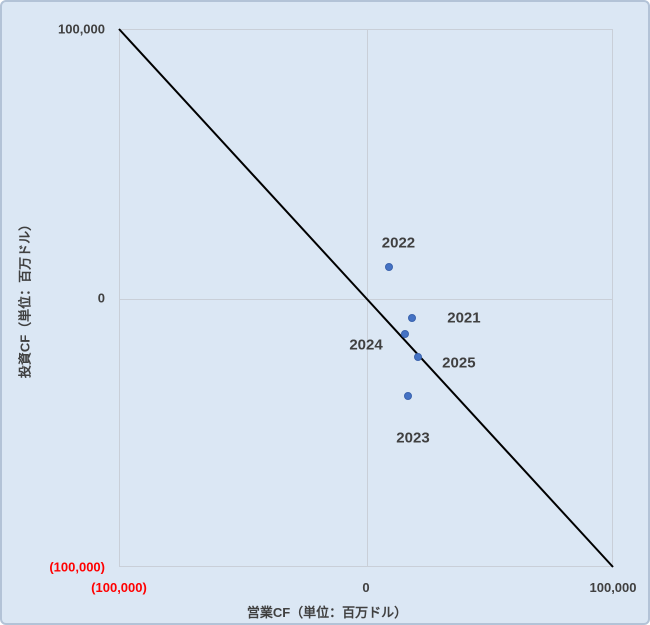  Describe the element at coordinates (119, 587) in the screenshot. I see `x-tick-label: (100,000)` at that location.